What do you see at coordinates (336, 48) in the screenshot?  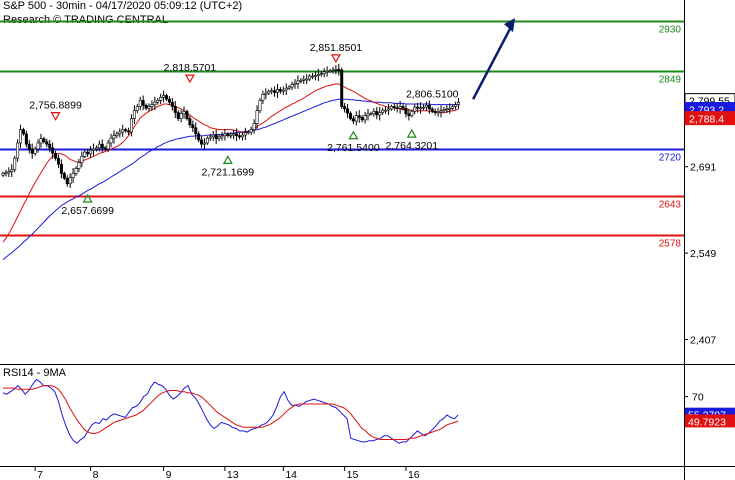 I see `peak-label: 2,851.8501` at bounding box center [336, 48].